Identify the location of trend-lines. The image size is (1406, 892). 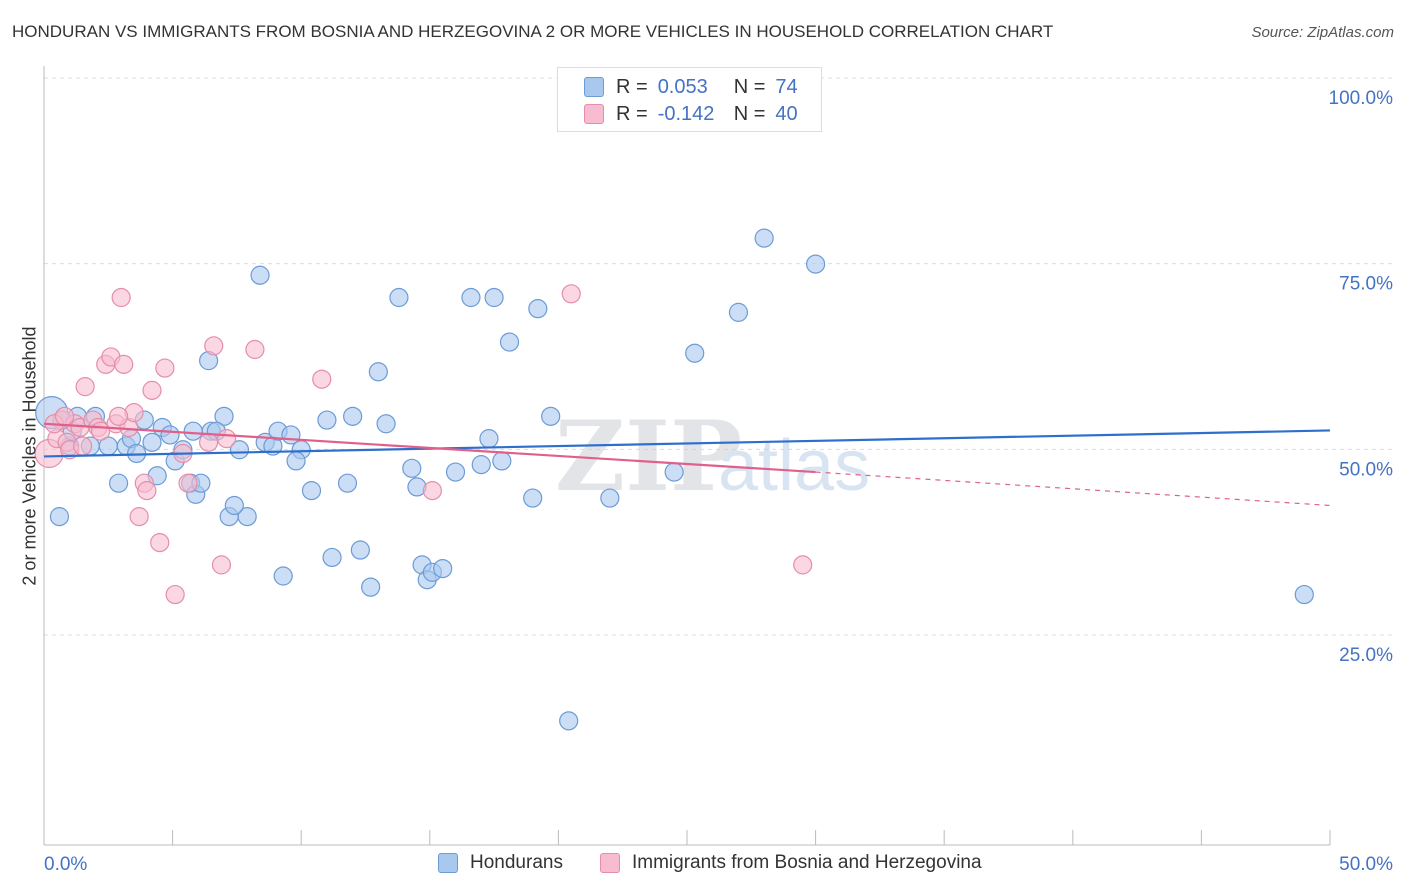
(687, 464).